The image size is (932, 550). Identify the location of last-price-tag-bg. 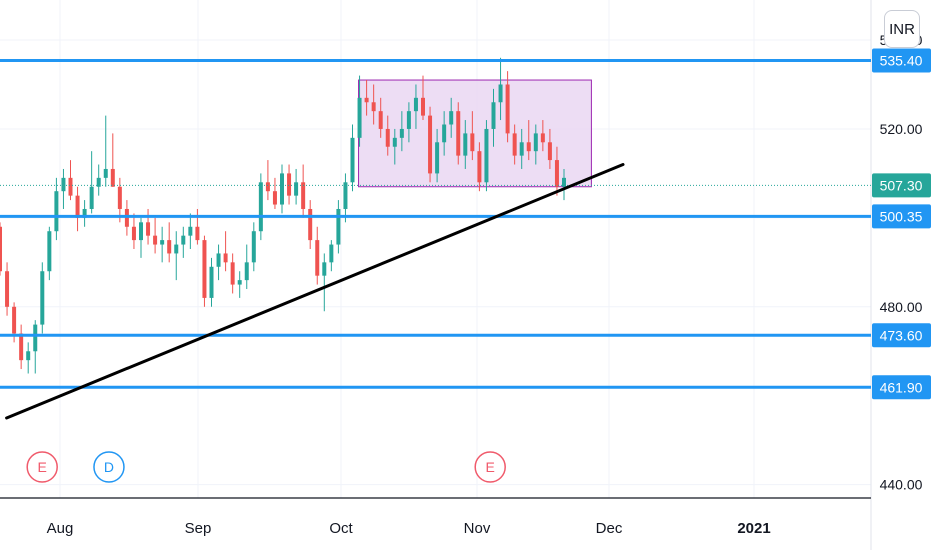
(901, 185).